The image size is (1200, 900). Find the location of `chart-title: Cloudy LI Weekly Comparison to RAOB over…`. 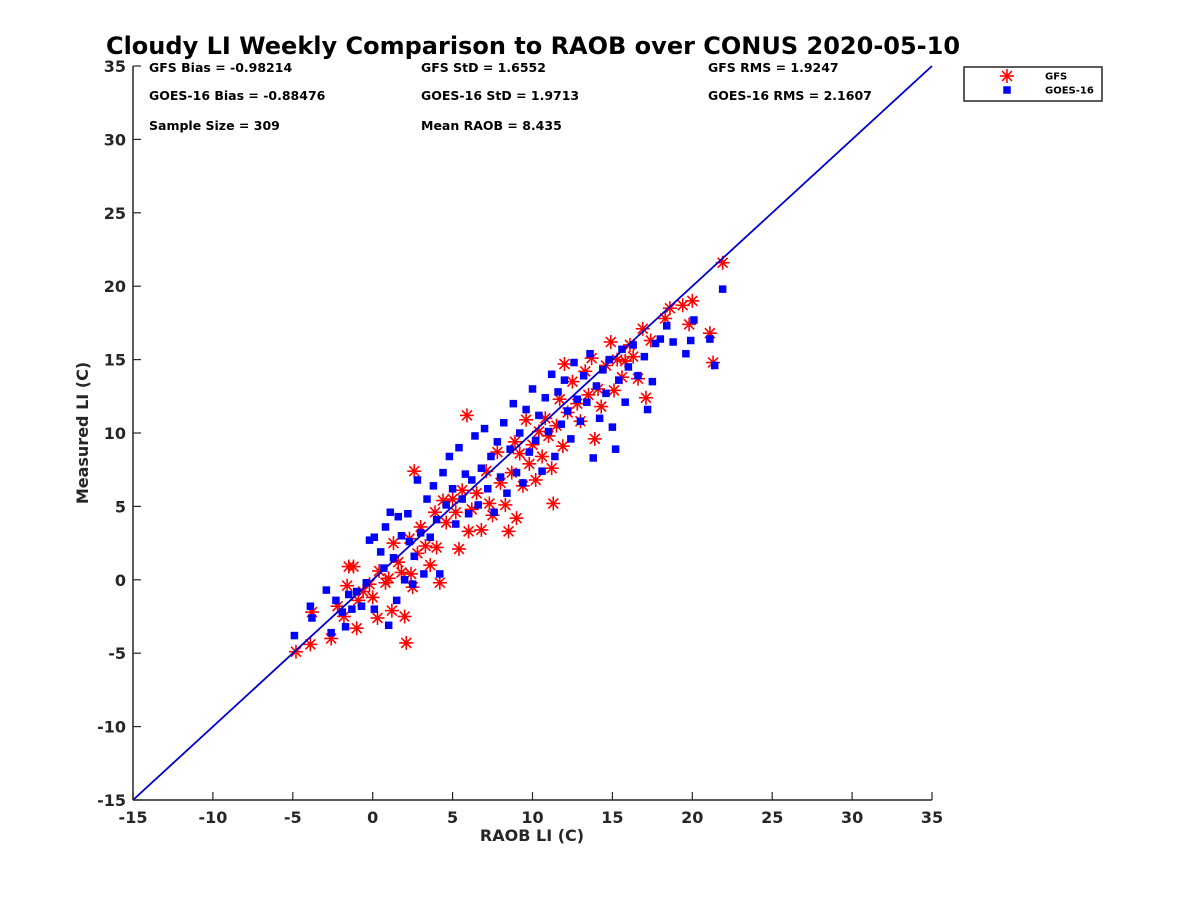

chart-title: Cloudy LI Weekly Comparison to RAOB over… is located at coordinates (533, 46).